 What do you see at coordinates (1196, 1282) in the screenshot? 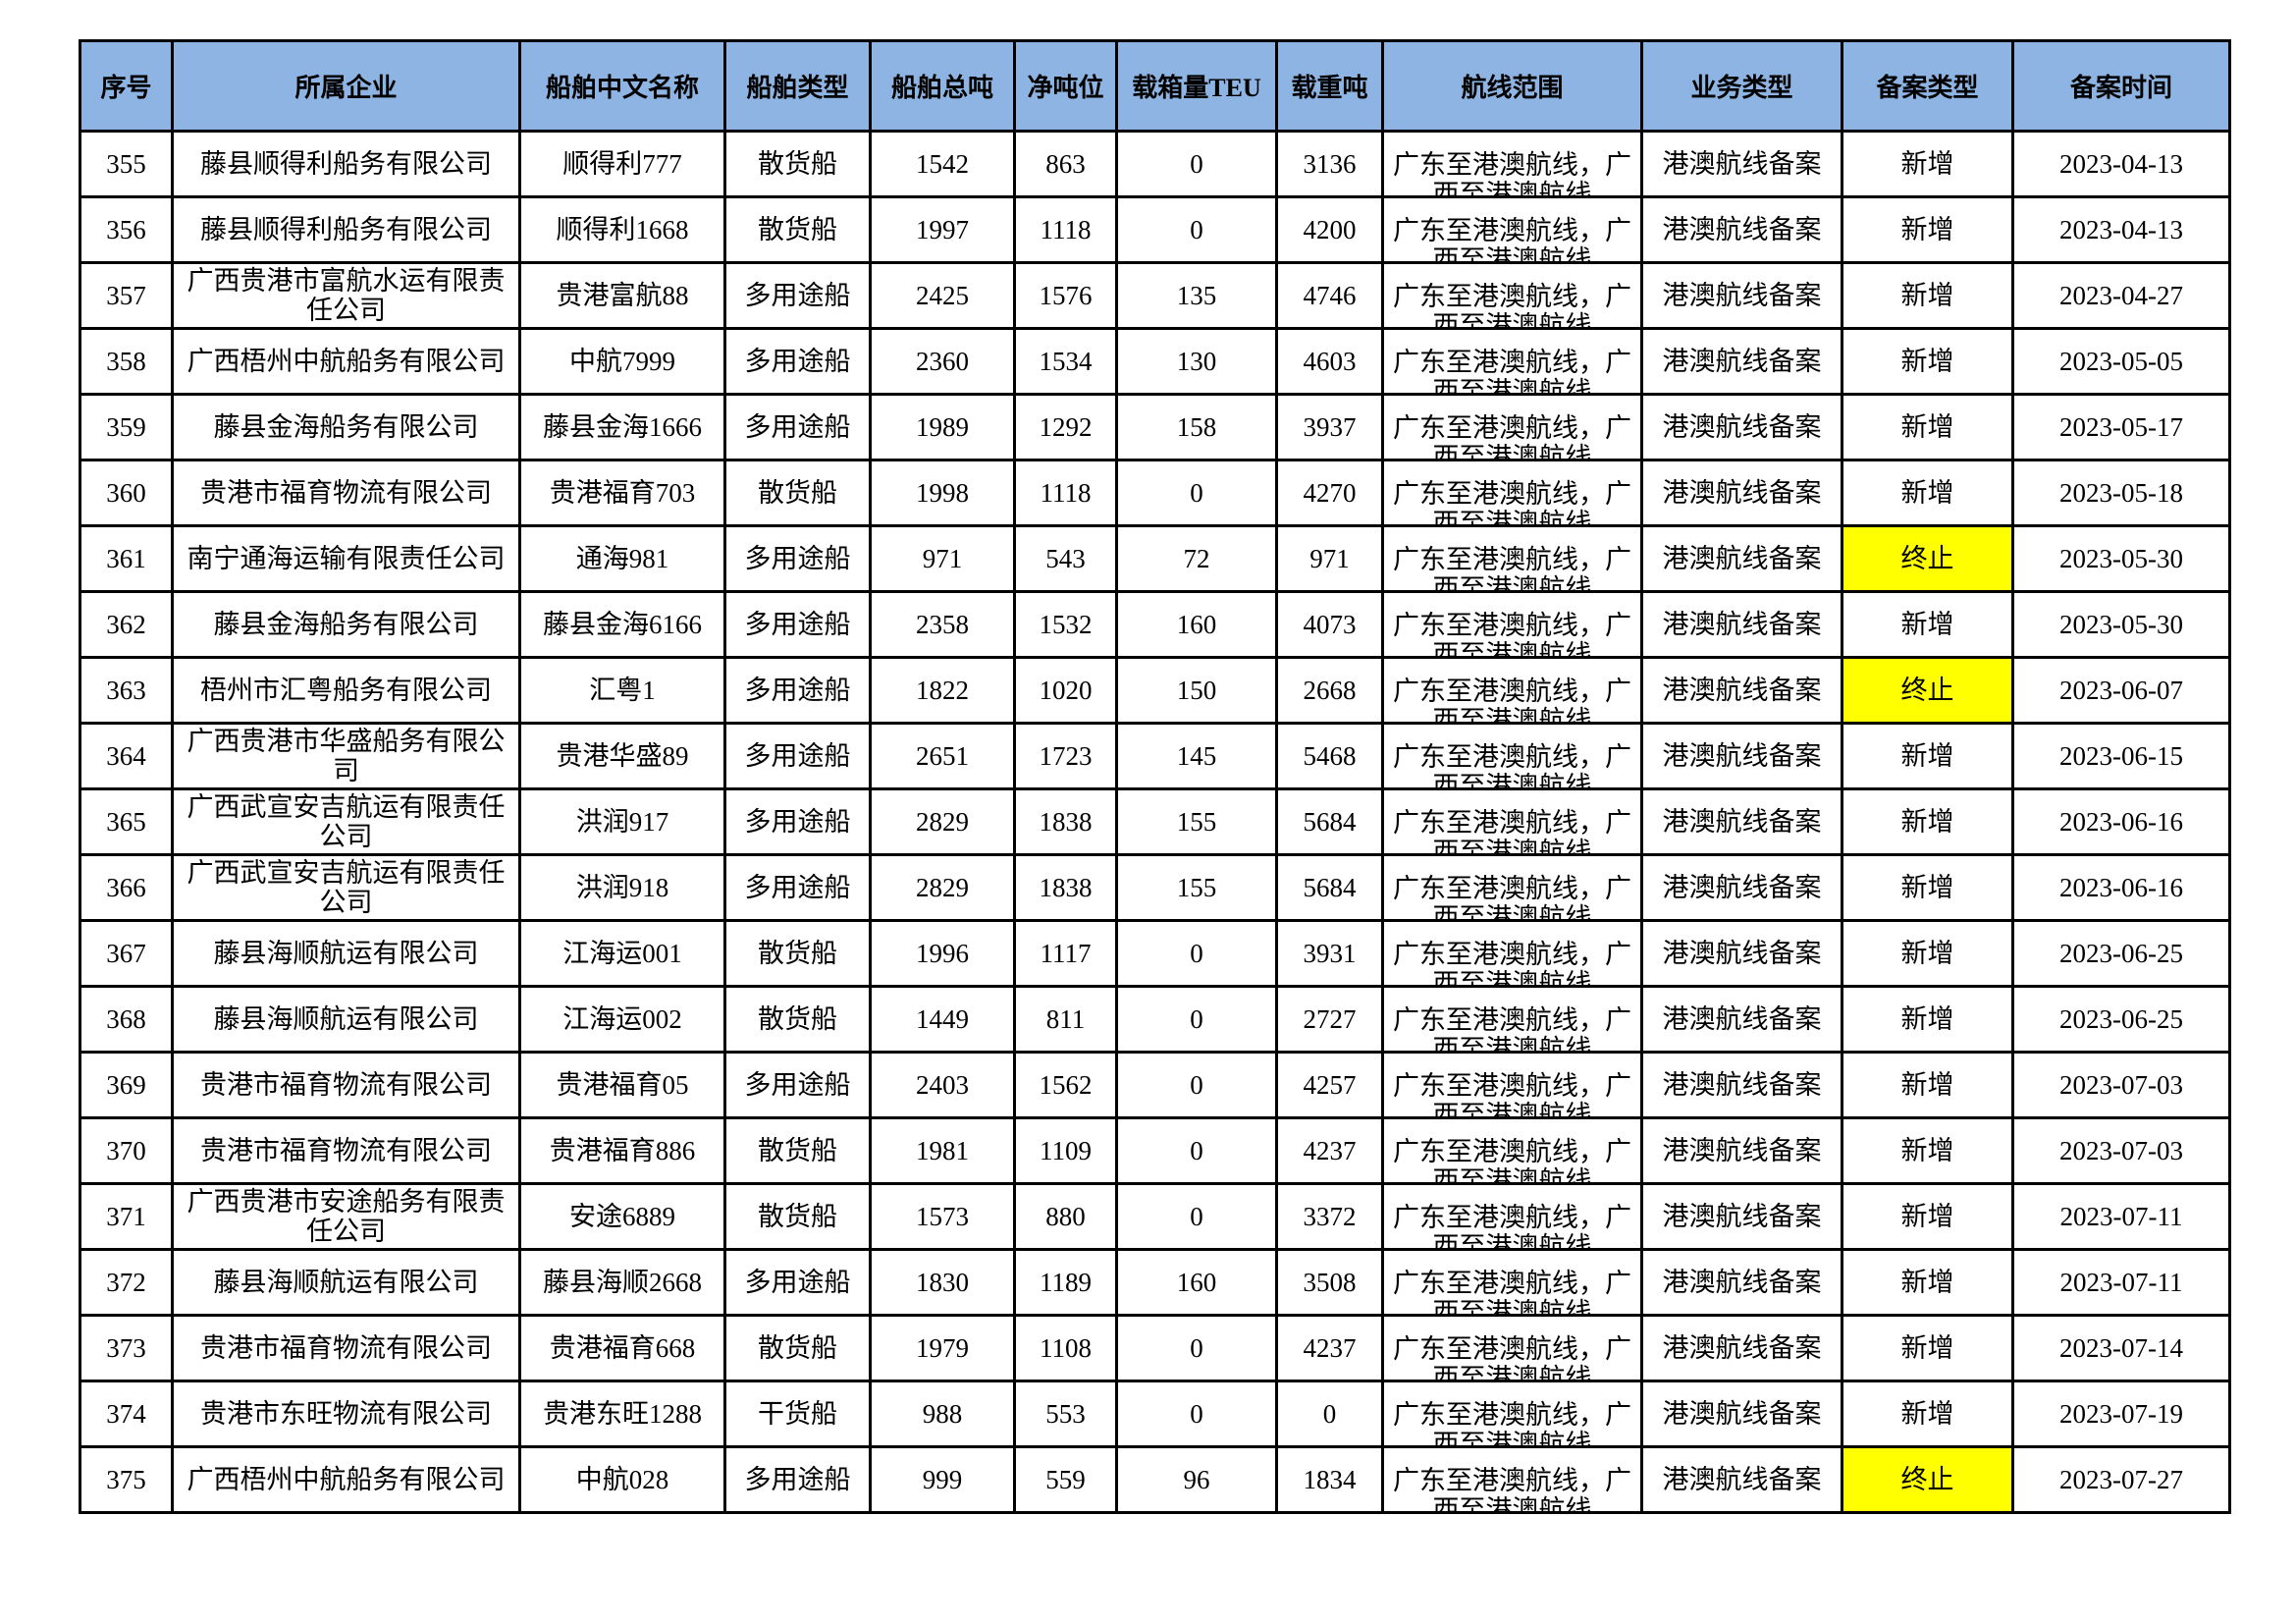
I see `cell-teu: 160` at bounding box center [1196, 1282].